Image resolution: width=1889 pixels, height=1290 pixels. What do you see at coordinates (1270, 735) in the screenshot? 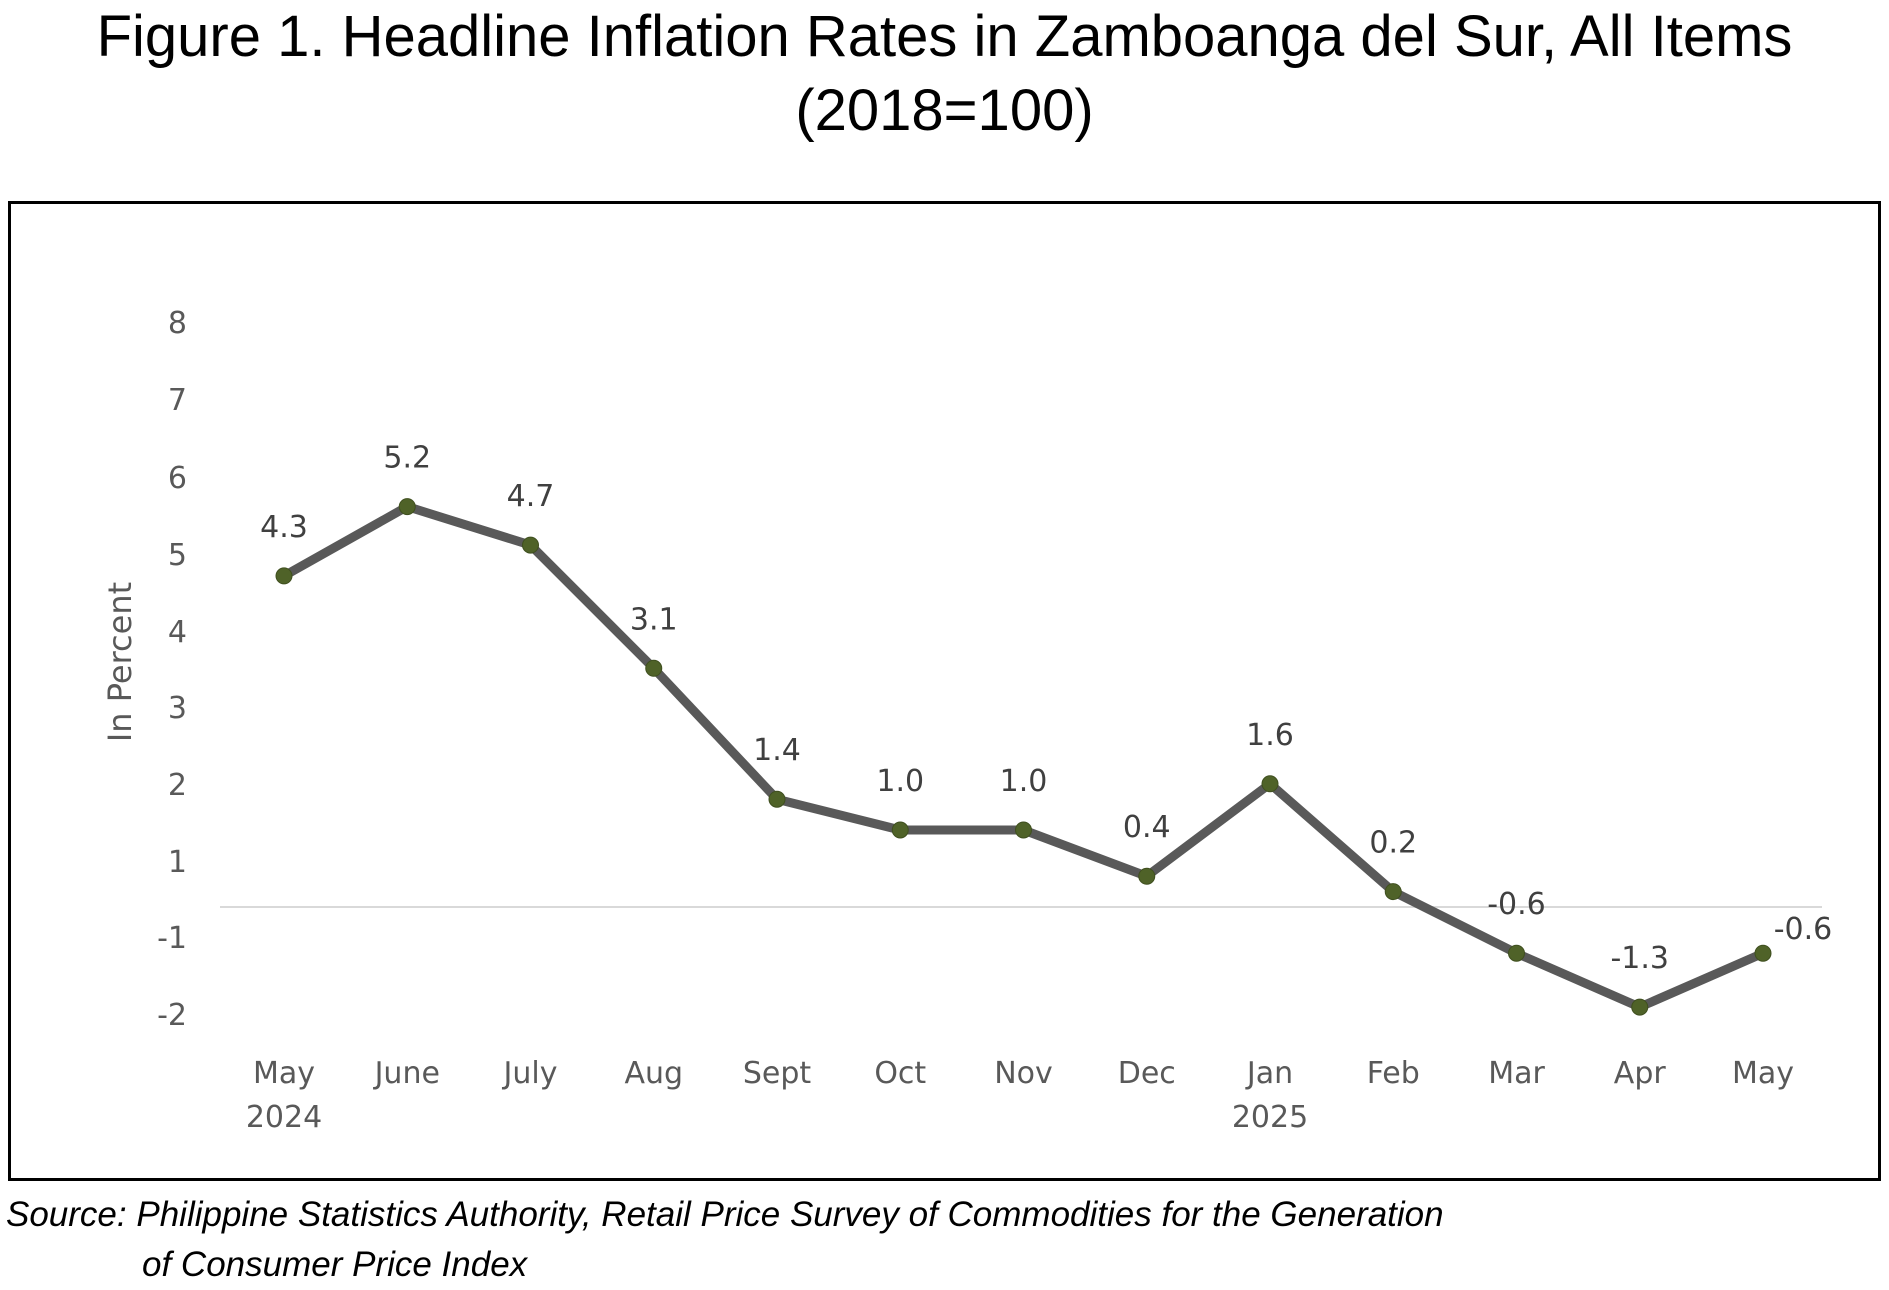
I see `data-label: 1.6` at bounding box center [1270, 735].